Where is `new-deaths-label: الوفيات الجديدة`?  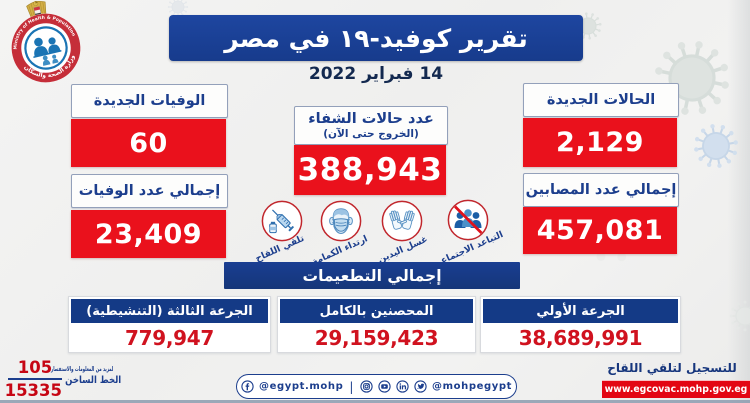
new-deaths-label: الوفيات الجديدة is located at coordinates (149, 101).